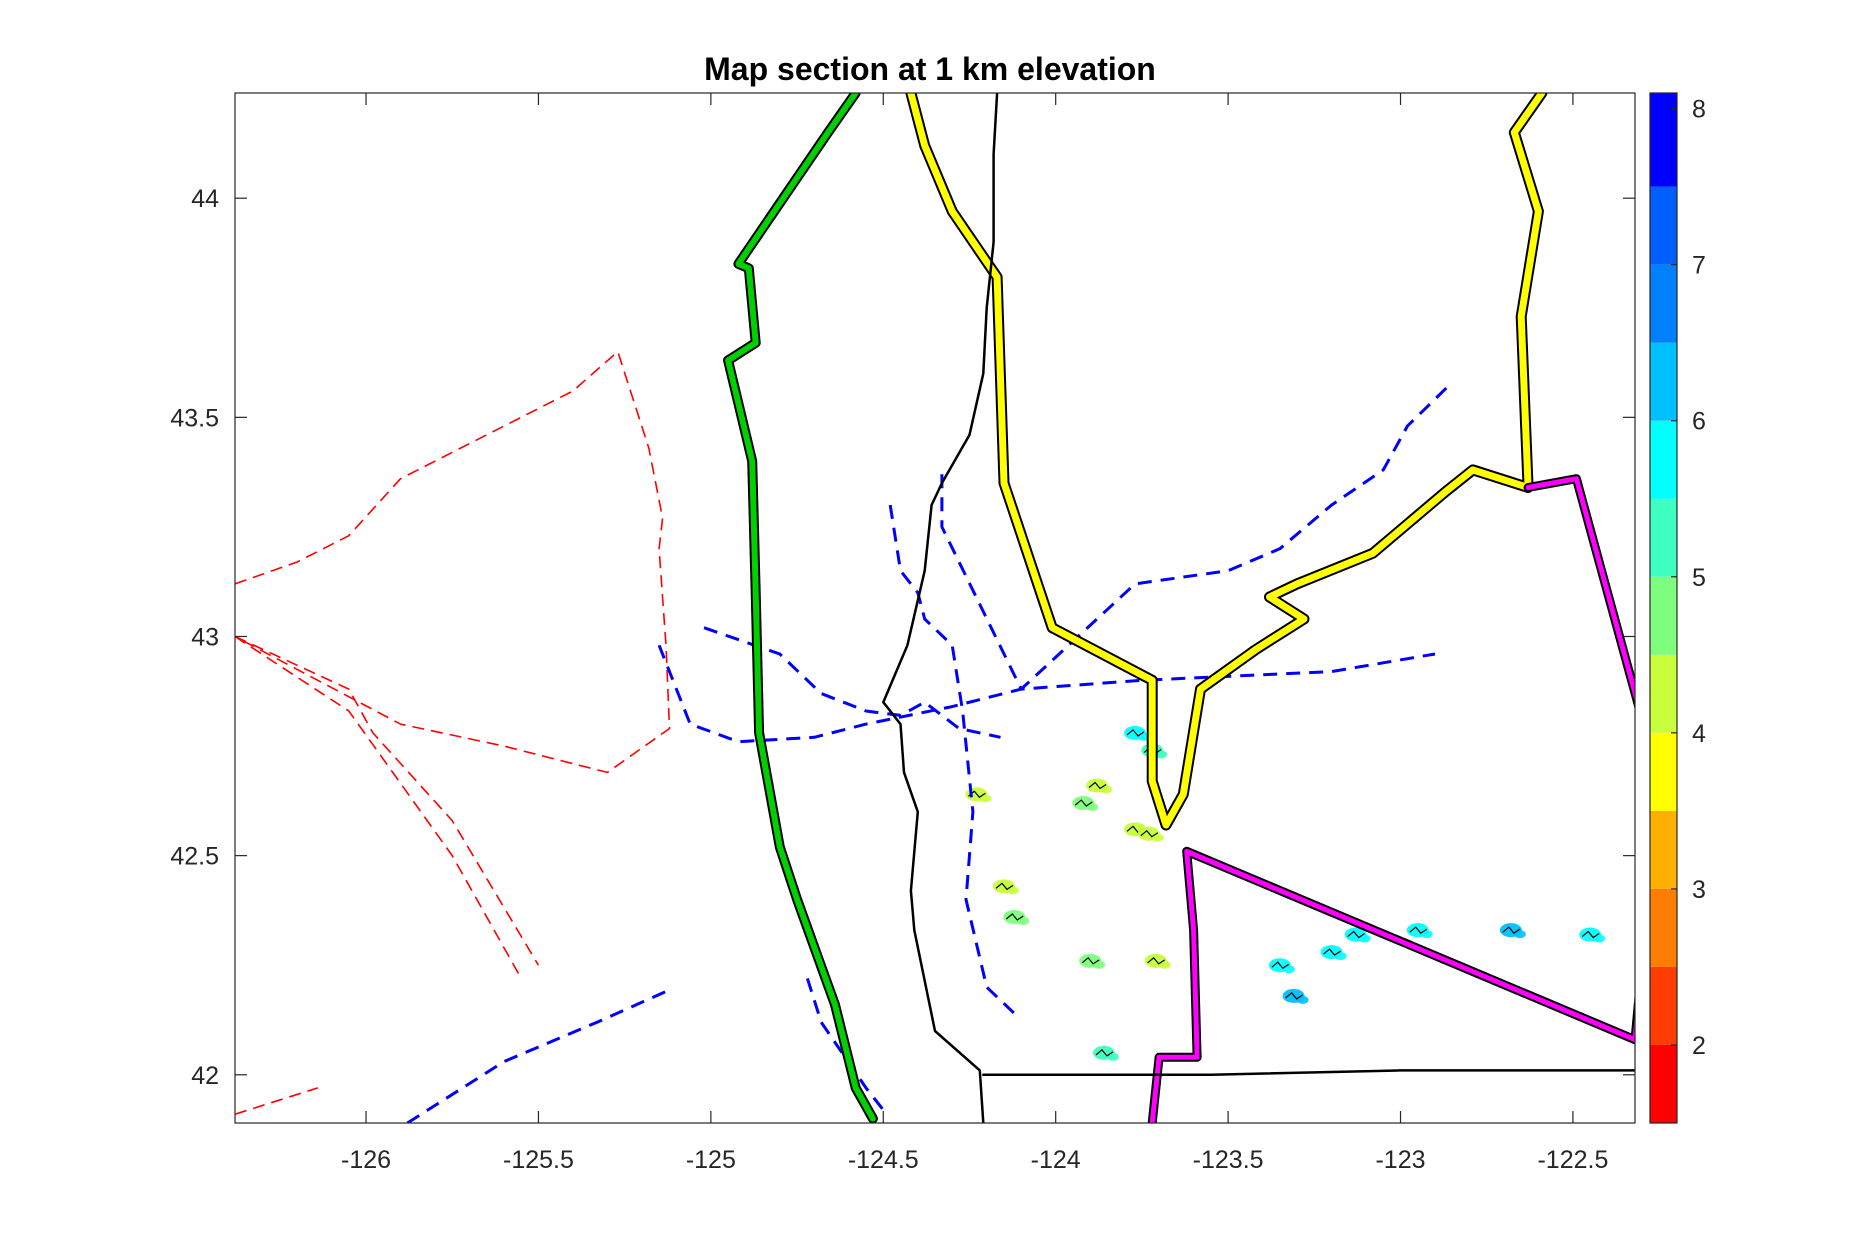 The height and width of the screenshot is (1250, 1875). What do you see at coordinates (800, 608) in the screenshot?
I see `green-line` at bounding box center [800, 608].